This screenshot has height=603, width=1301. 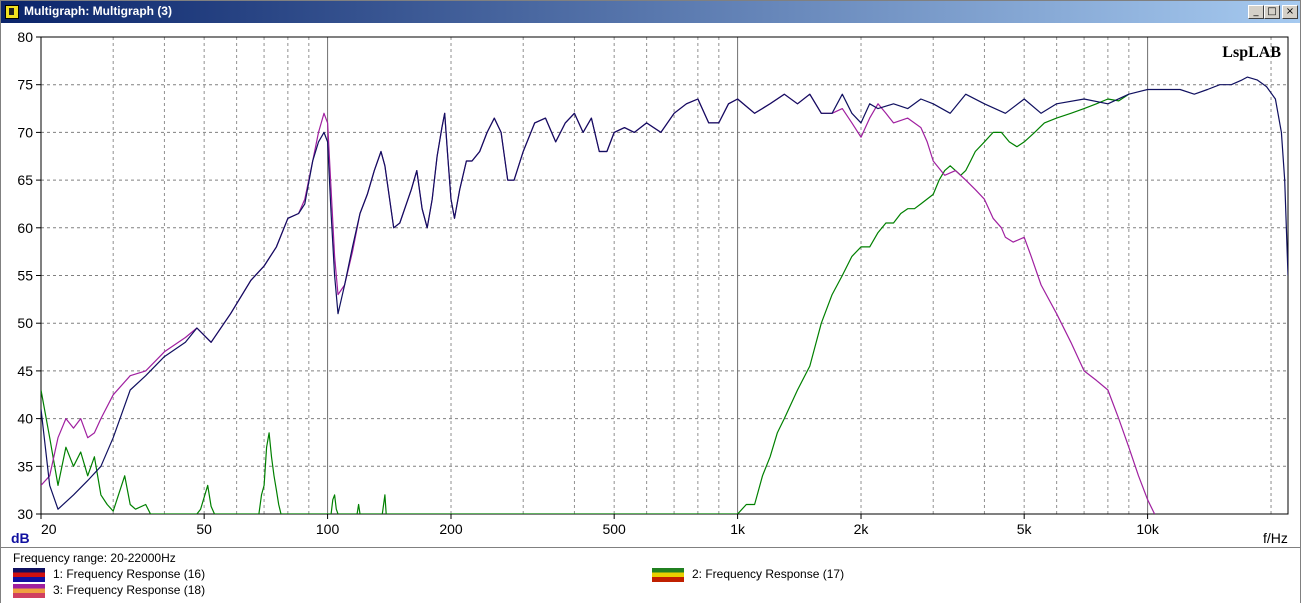 What do you see at coordinates (1025, 529) in the screenshot?
I see `x-tick-label: 5k` at bounding box center [1025, 529].